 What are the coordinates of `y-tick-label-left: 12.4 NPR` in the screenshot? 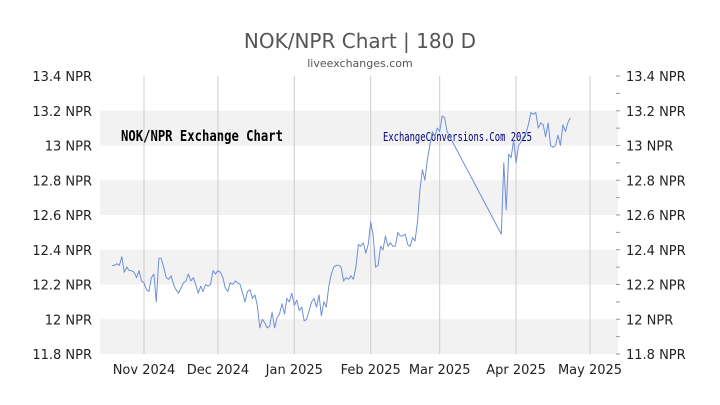 It's located at (62, 251).